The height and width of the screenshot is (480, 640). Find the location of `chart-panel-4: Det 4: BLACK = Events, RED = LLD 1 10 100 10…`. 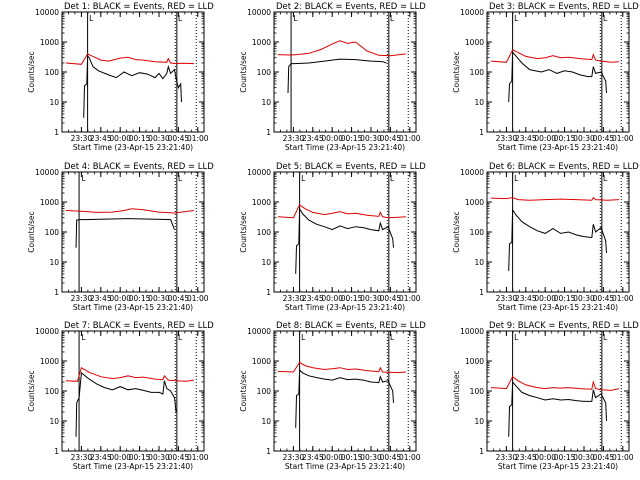

chart-panel-4: Det 4: BLACK = Events, RED = LLD 1 10 100 10… is located at coordinates (120, 237).